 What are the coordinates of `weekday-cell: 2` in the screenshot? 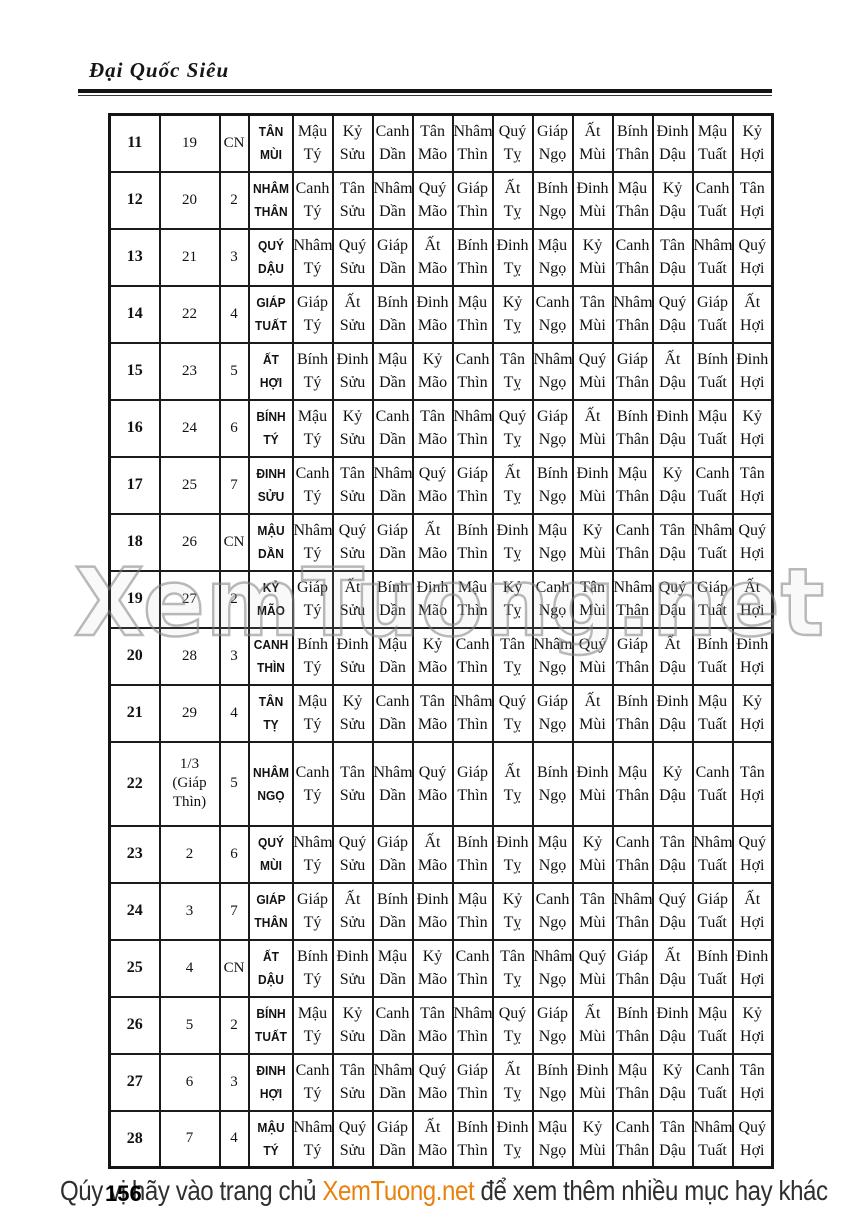 It's located at (234, 599).